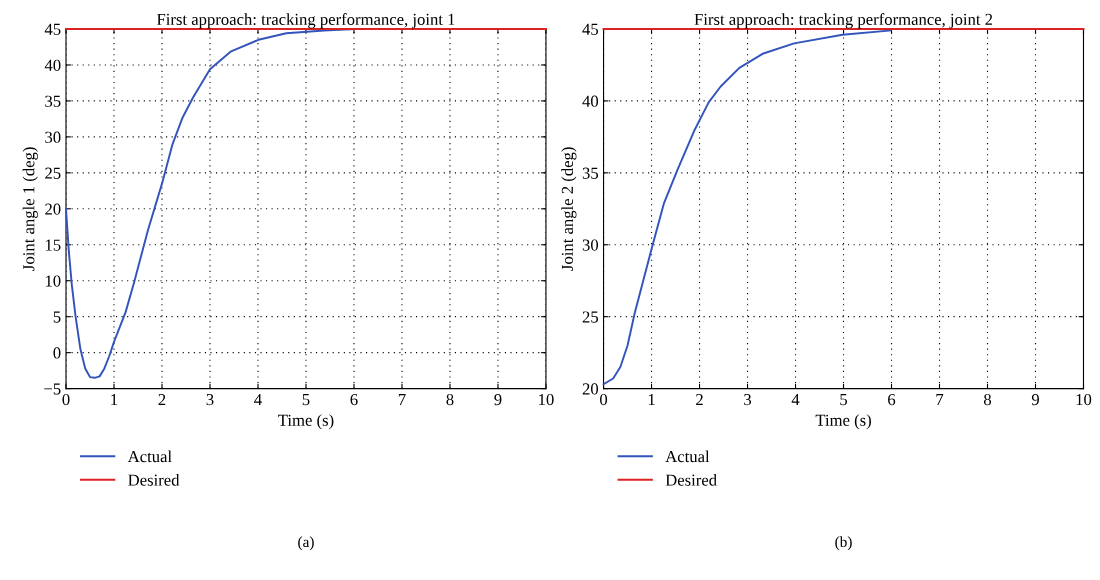 The width and height of the screenshot is (1100, 580). Describe the element at coordinates (30, 209) in the screenshot. I see `y-axis-title: Joint angle 1 (deg)` at that location.